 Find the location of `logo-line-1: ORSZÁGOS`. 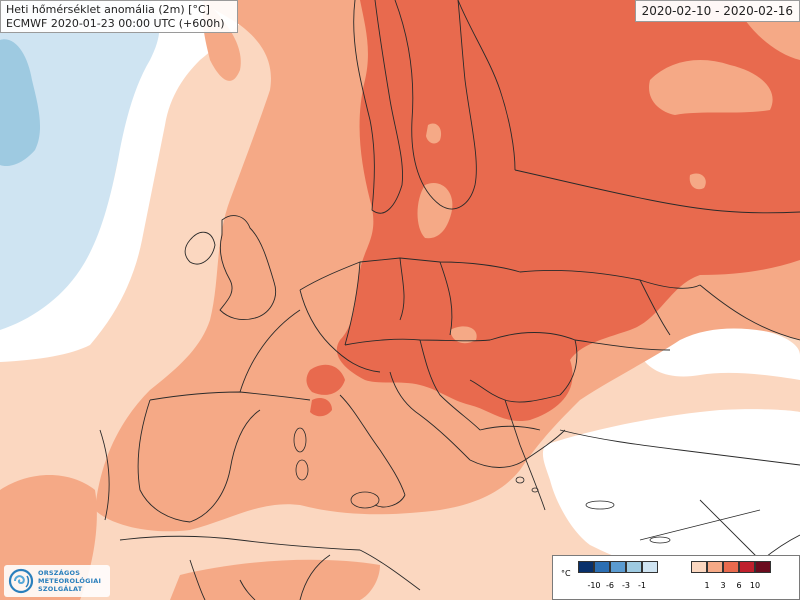

logo-line-1: ORSZÁGOS is located at coordinates (59, 573).